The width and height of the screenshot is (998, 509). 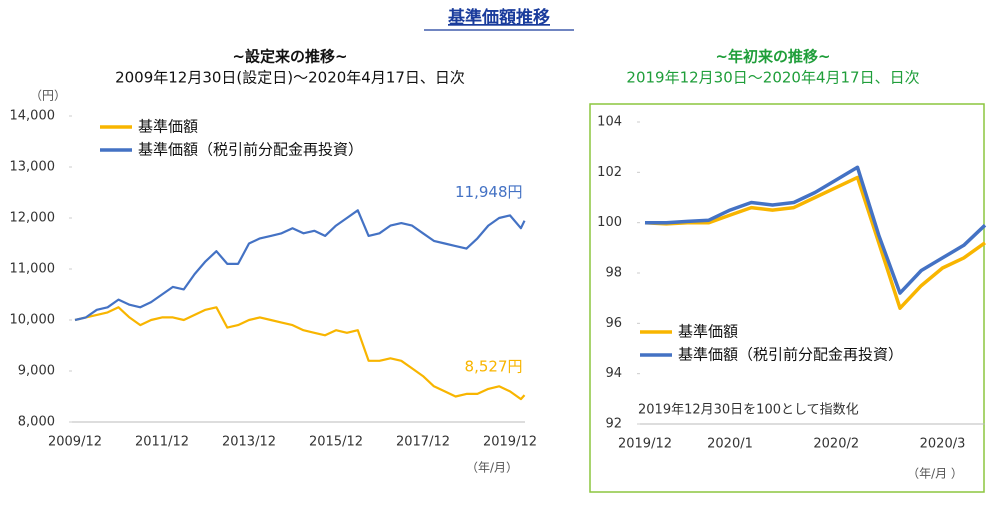 I want to click on y-tick-label: 96, so click(x=613, y=323).